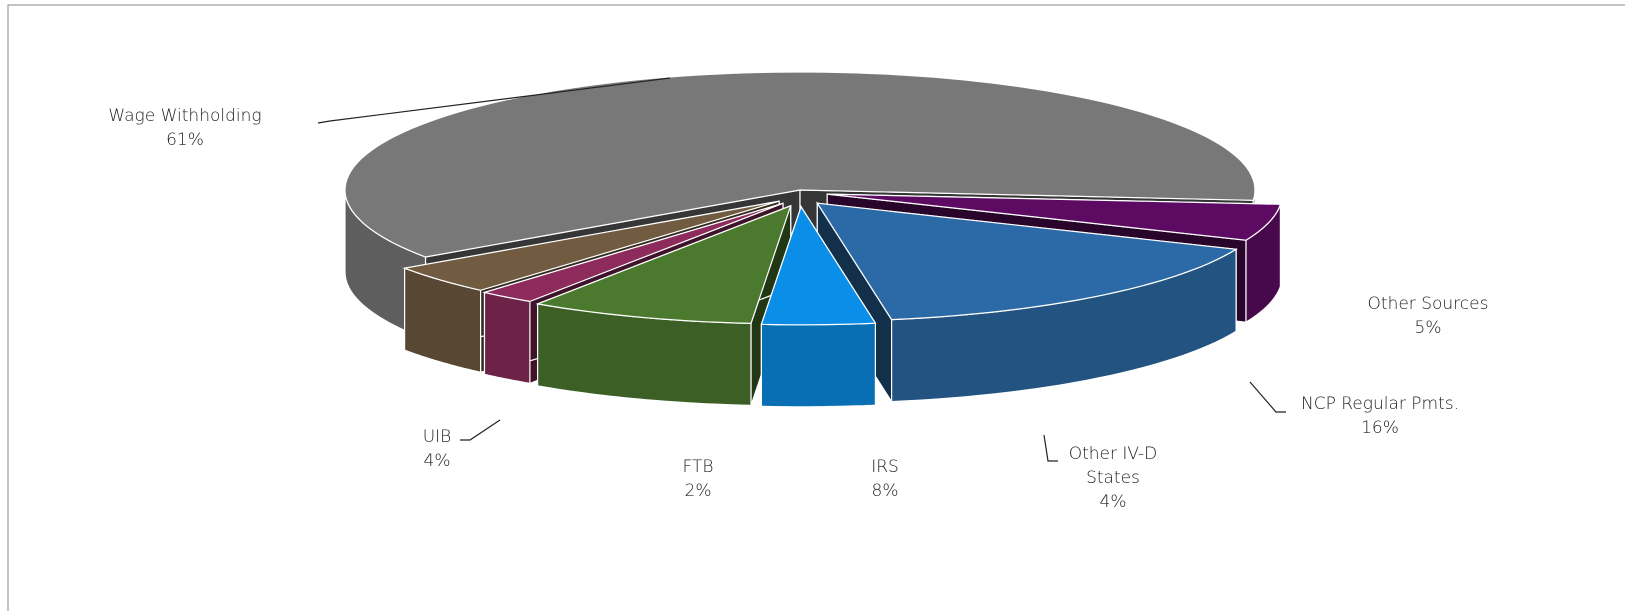 The height and width of the screenshot is (611, 1625). Describe the element at coordinates (1428, 328) in the screenshot. I see `value-label: 5%` at that location.